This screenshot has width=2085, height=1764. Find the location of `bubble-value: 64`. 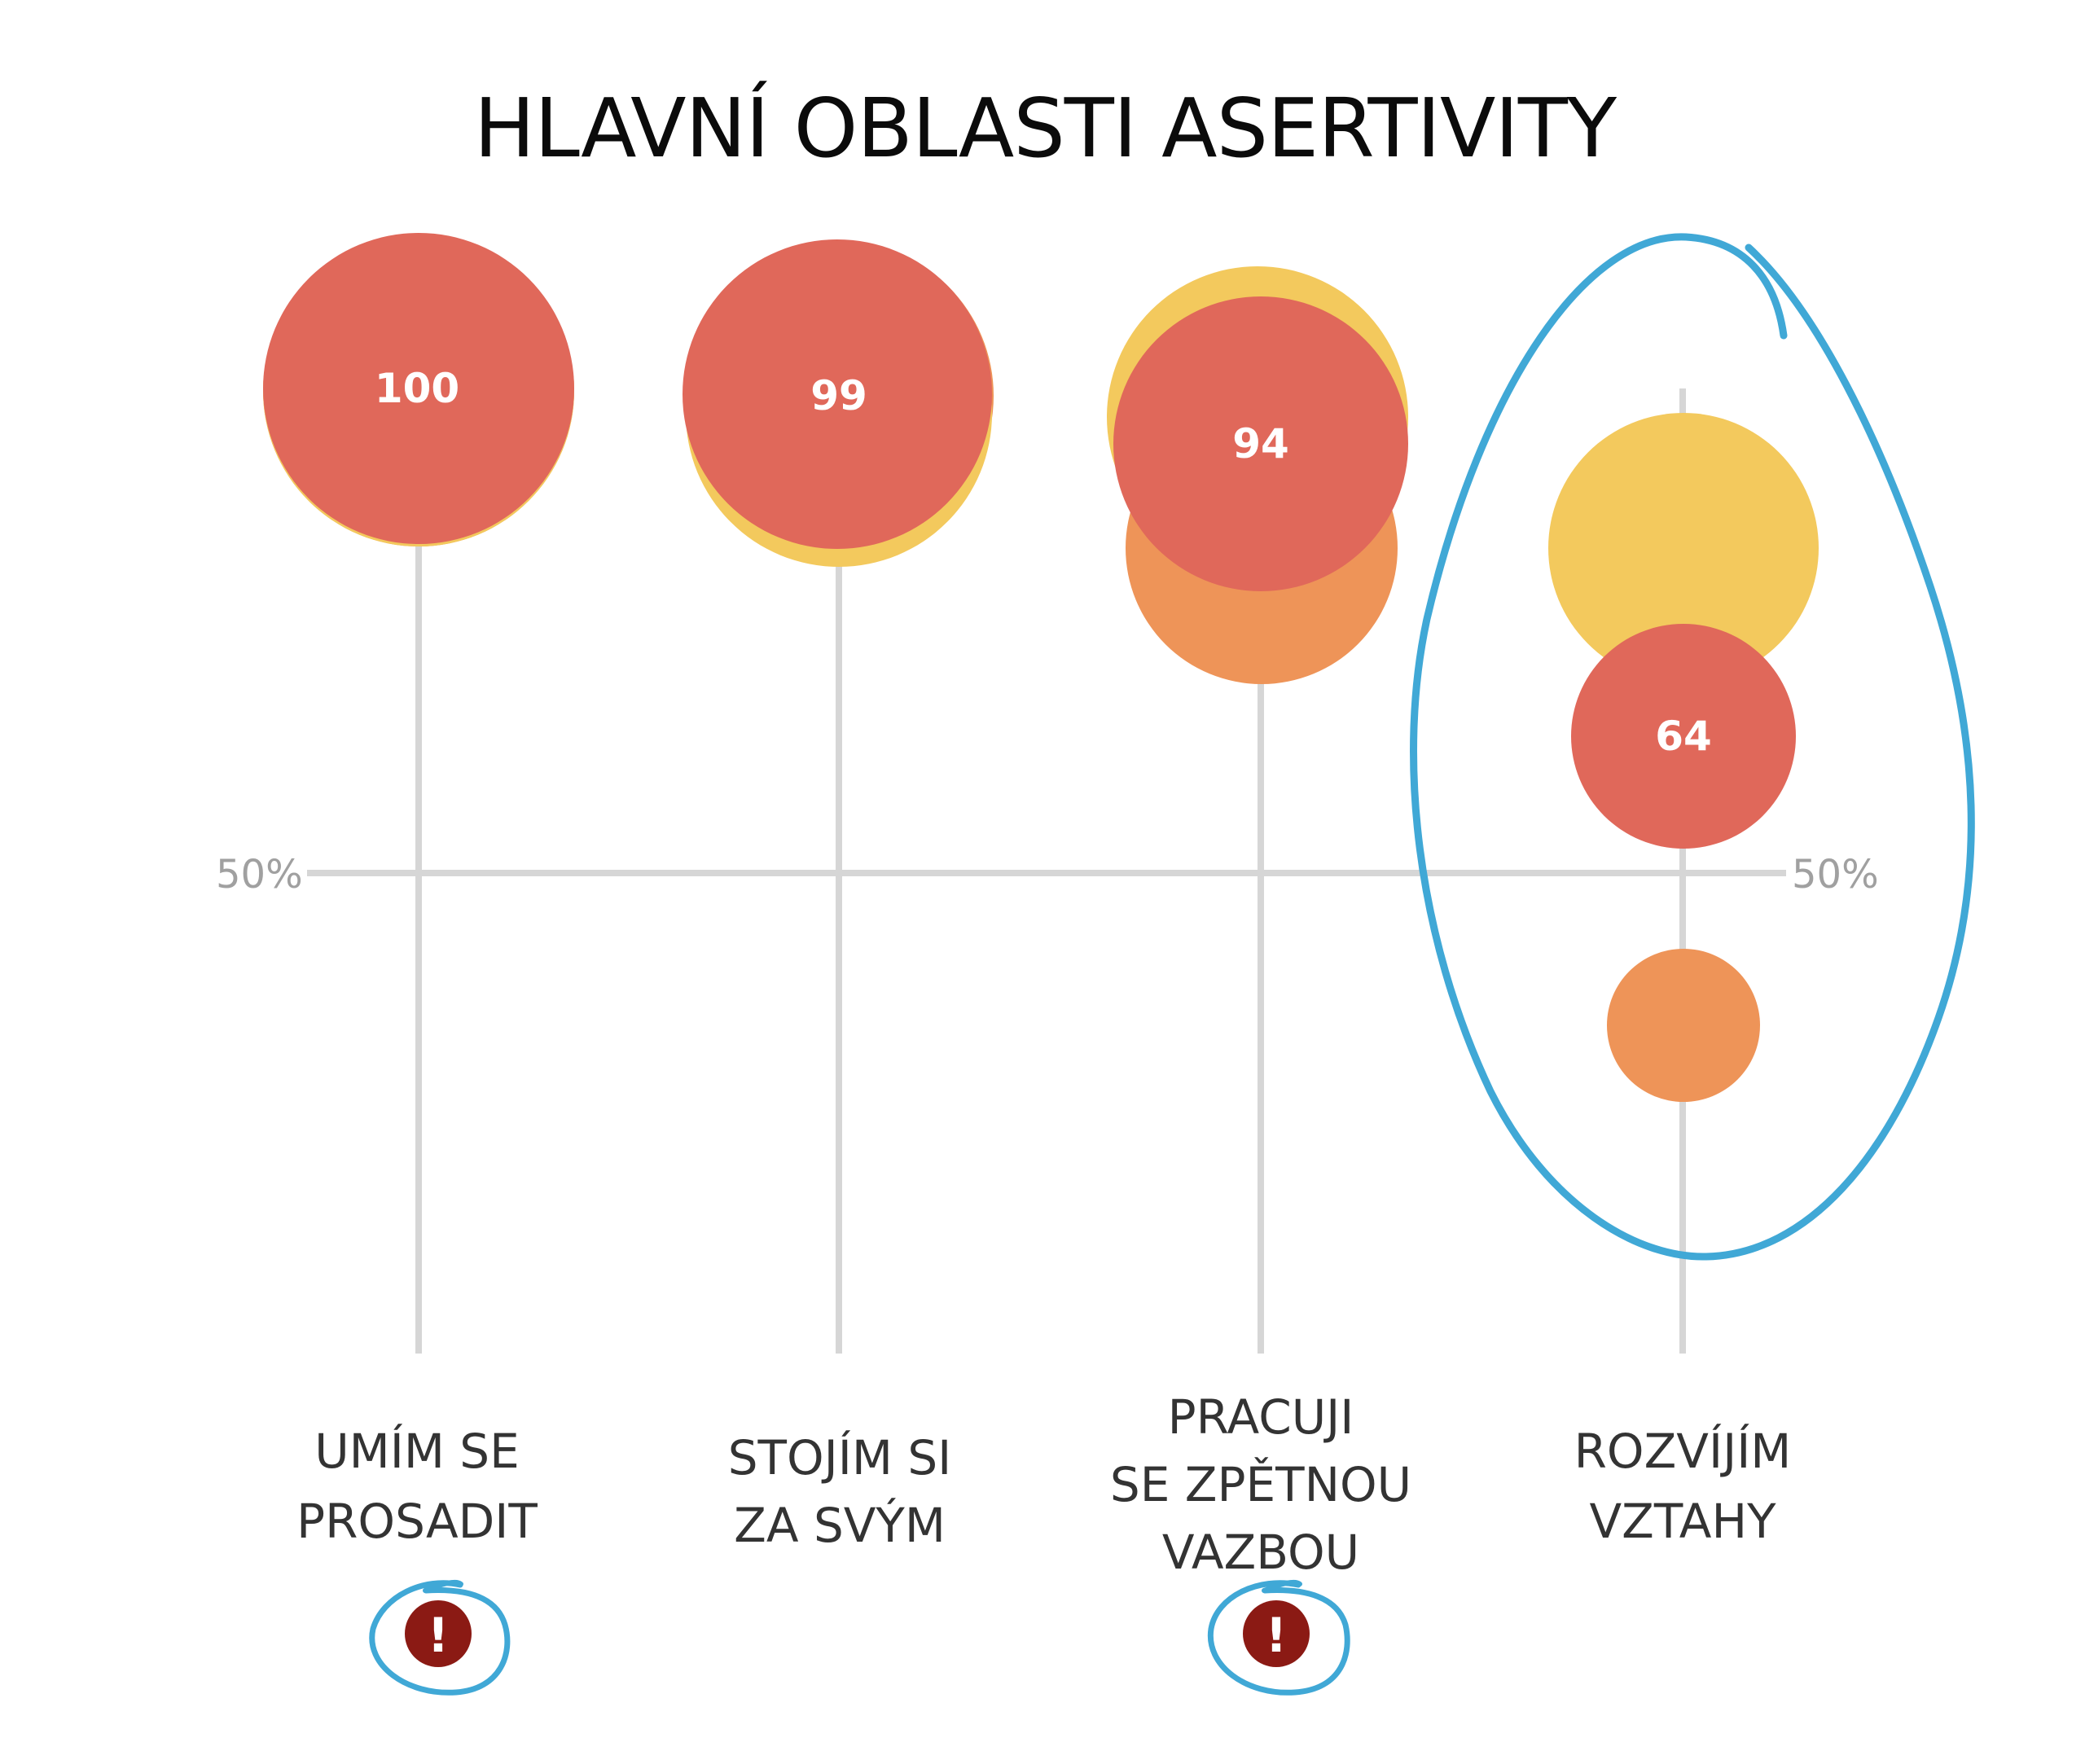

bubble-value: 64 is located at coordinates (1683, 736).